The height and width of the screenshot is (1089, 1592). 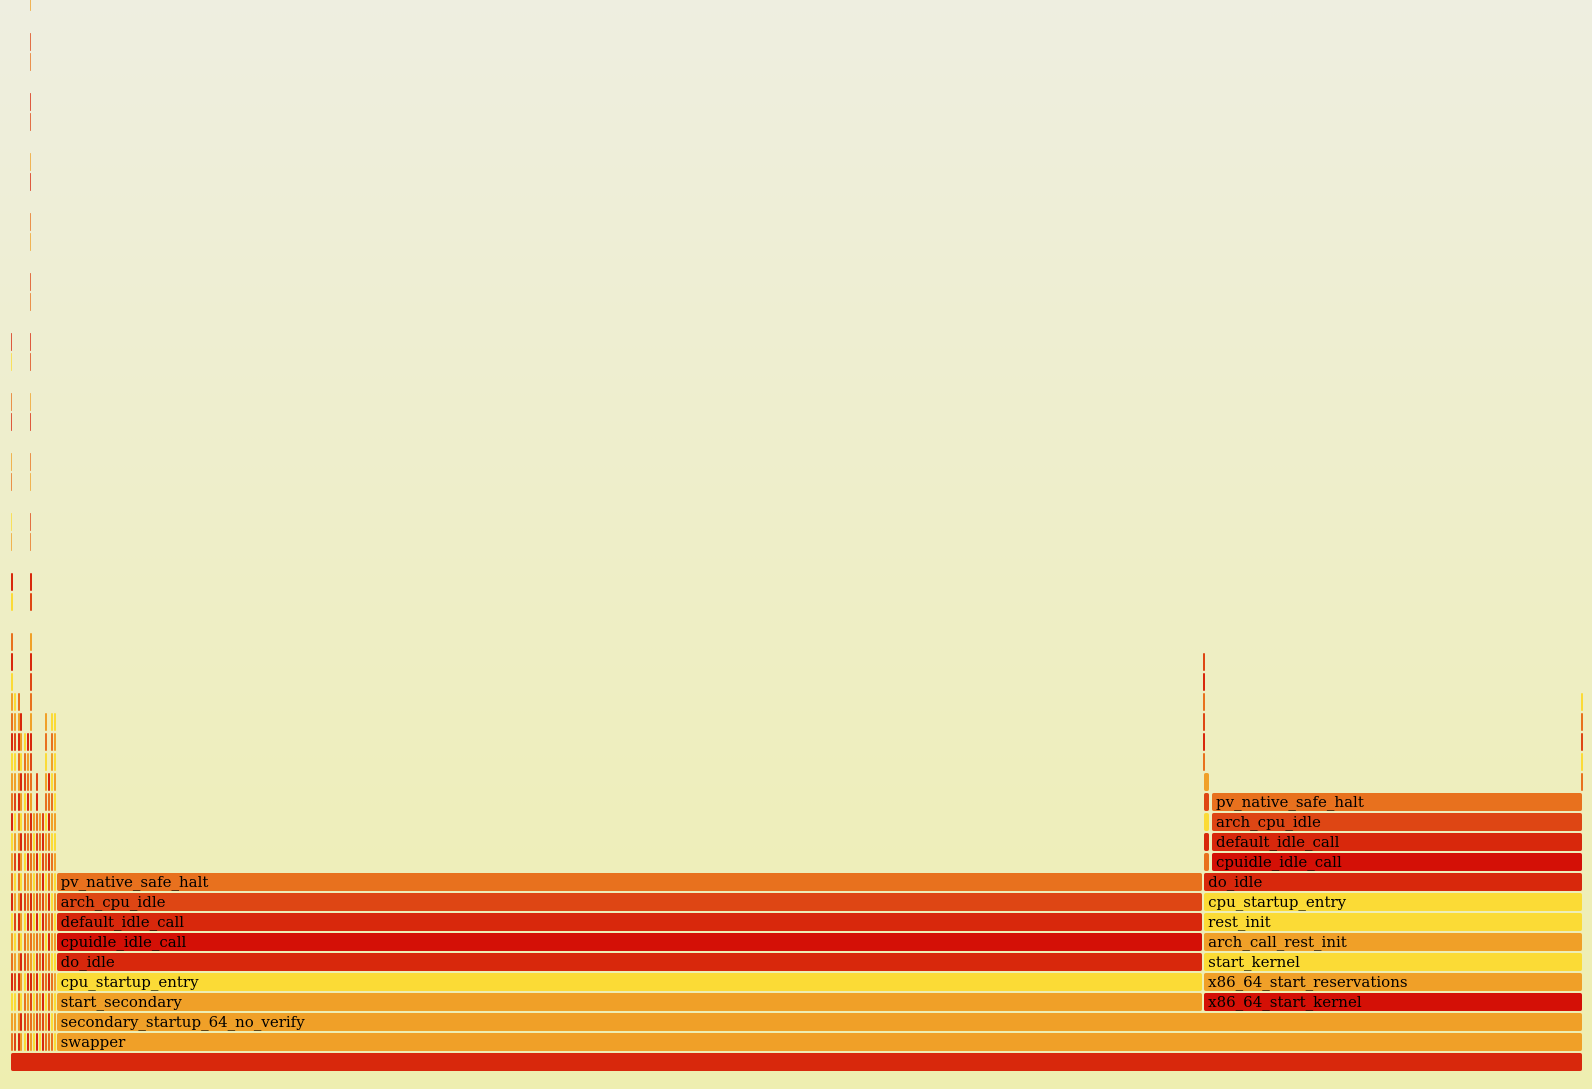 What do you see at coordinates (1393, 902) in the screenshot?
I see `frame-cpu-startup-entry: cpu_startup_entry` at bounding box center [1393, 902].